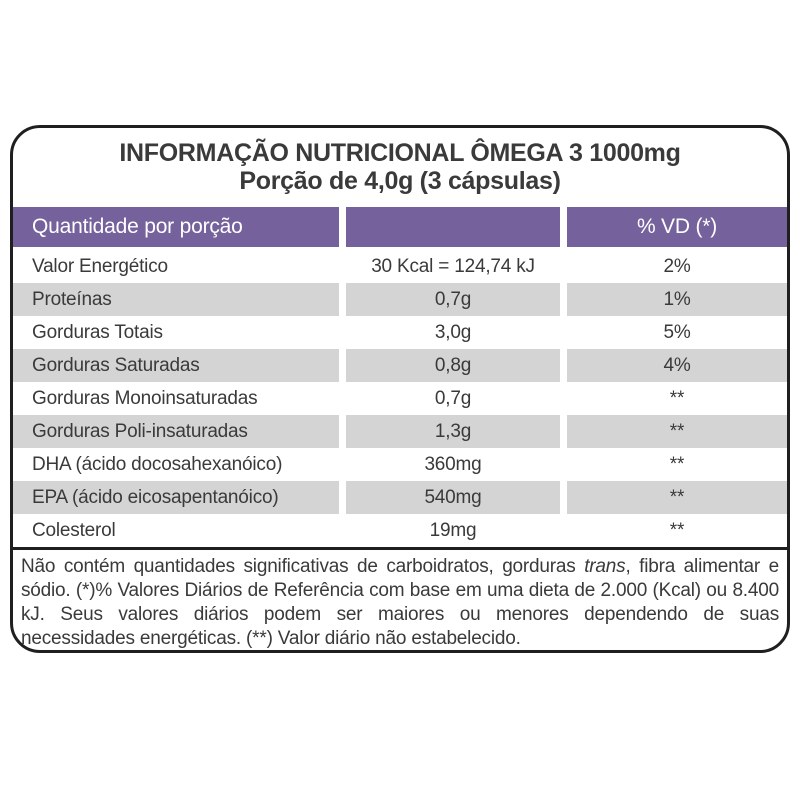 This screenshot has height=800, width=800. I want to click on table-row: Gorduras Monoinsaturadas 0,7g **, so click(400, 398).